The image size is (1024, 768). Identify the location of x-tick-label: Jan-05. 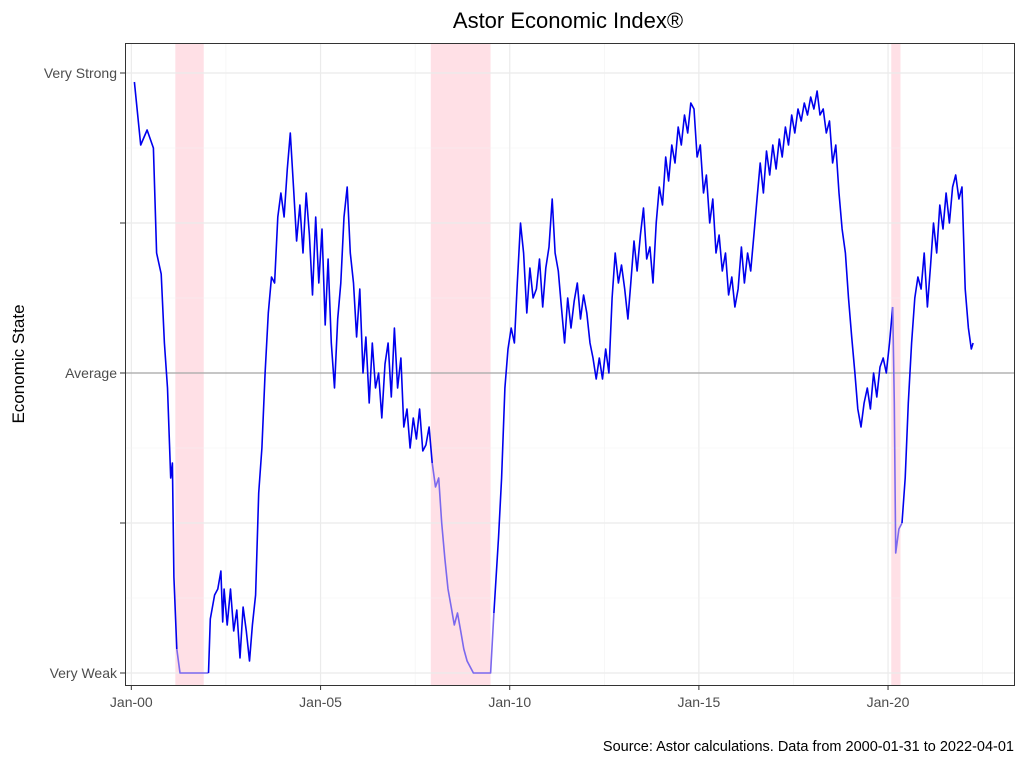
(320, 702).